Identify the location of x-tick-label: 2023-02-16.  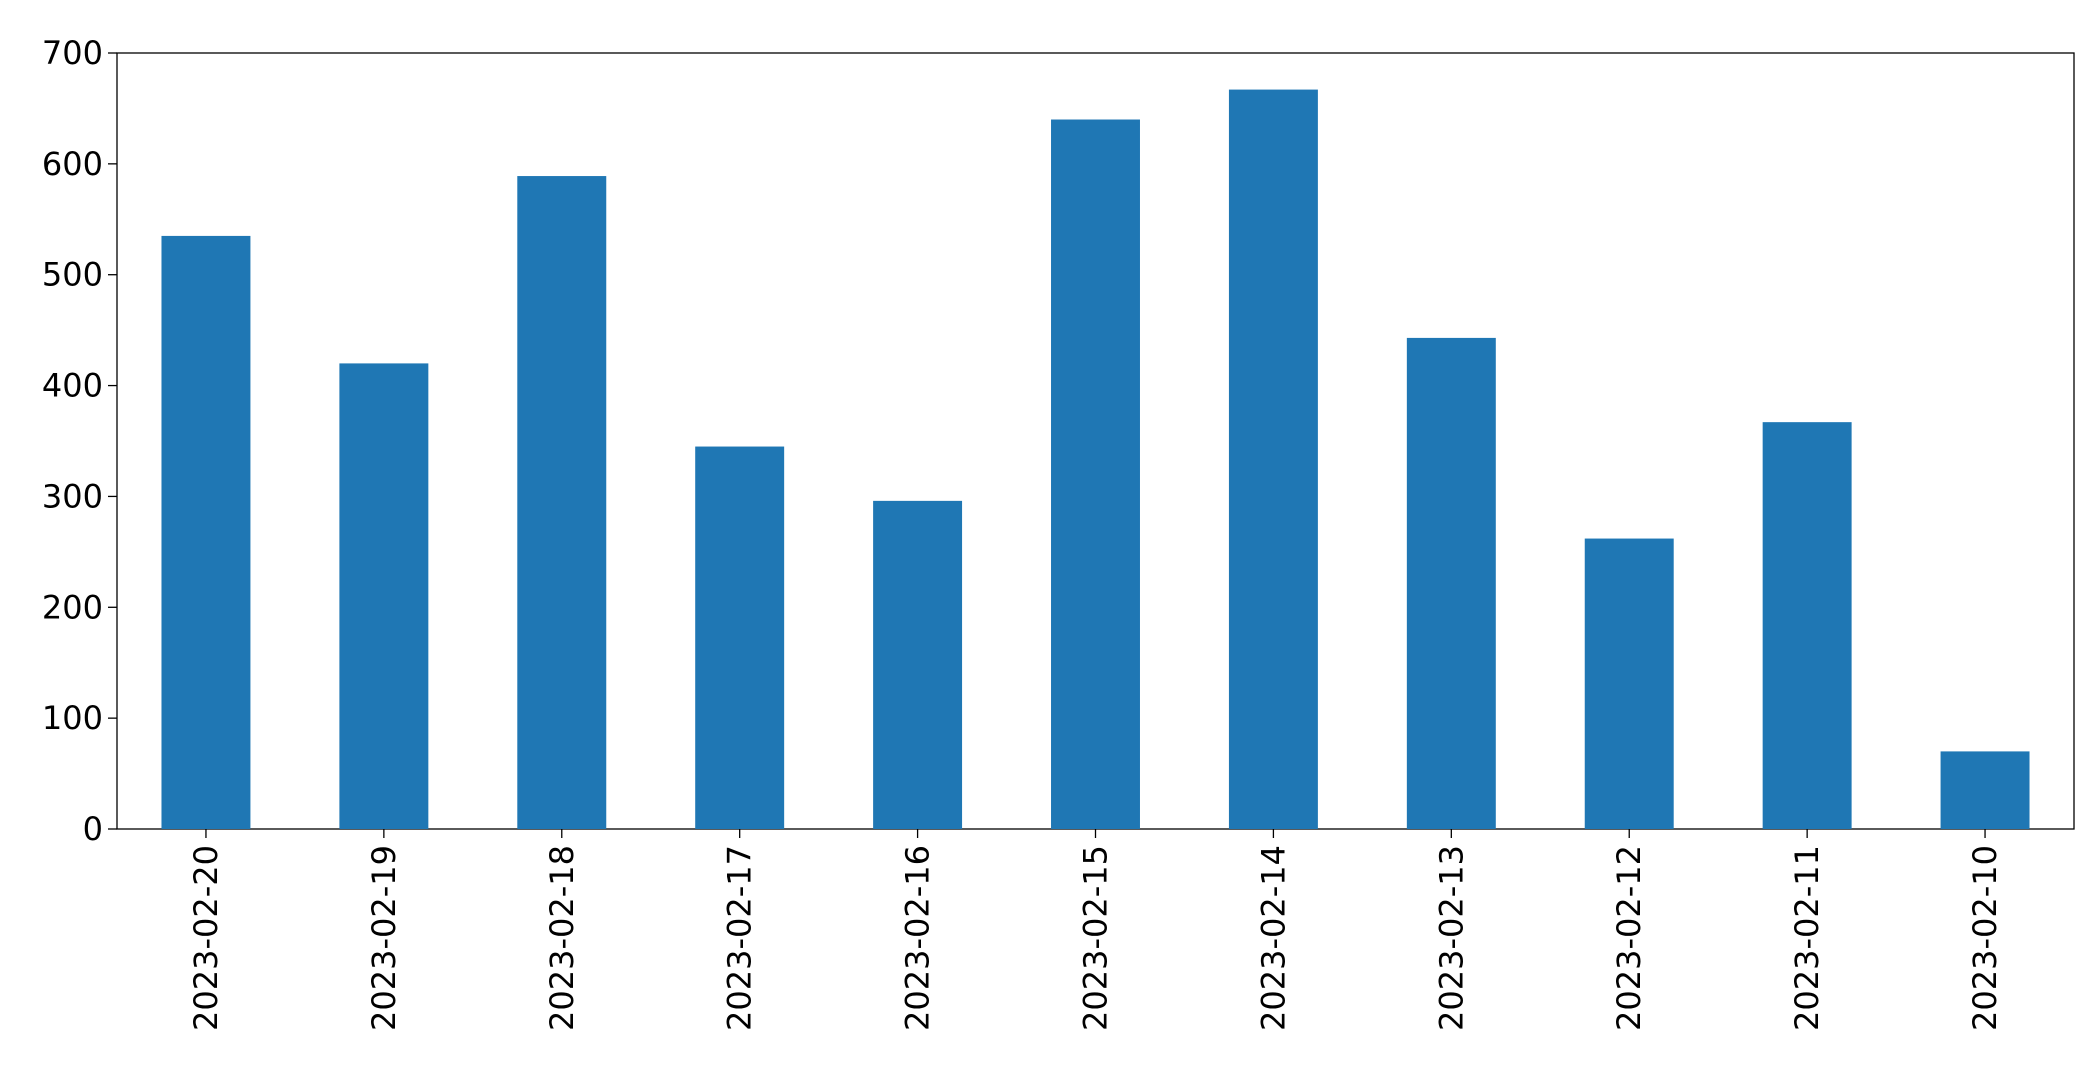
(918, 938).